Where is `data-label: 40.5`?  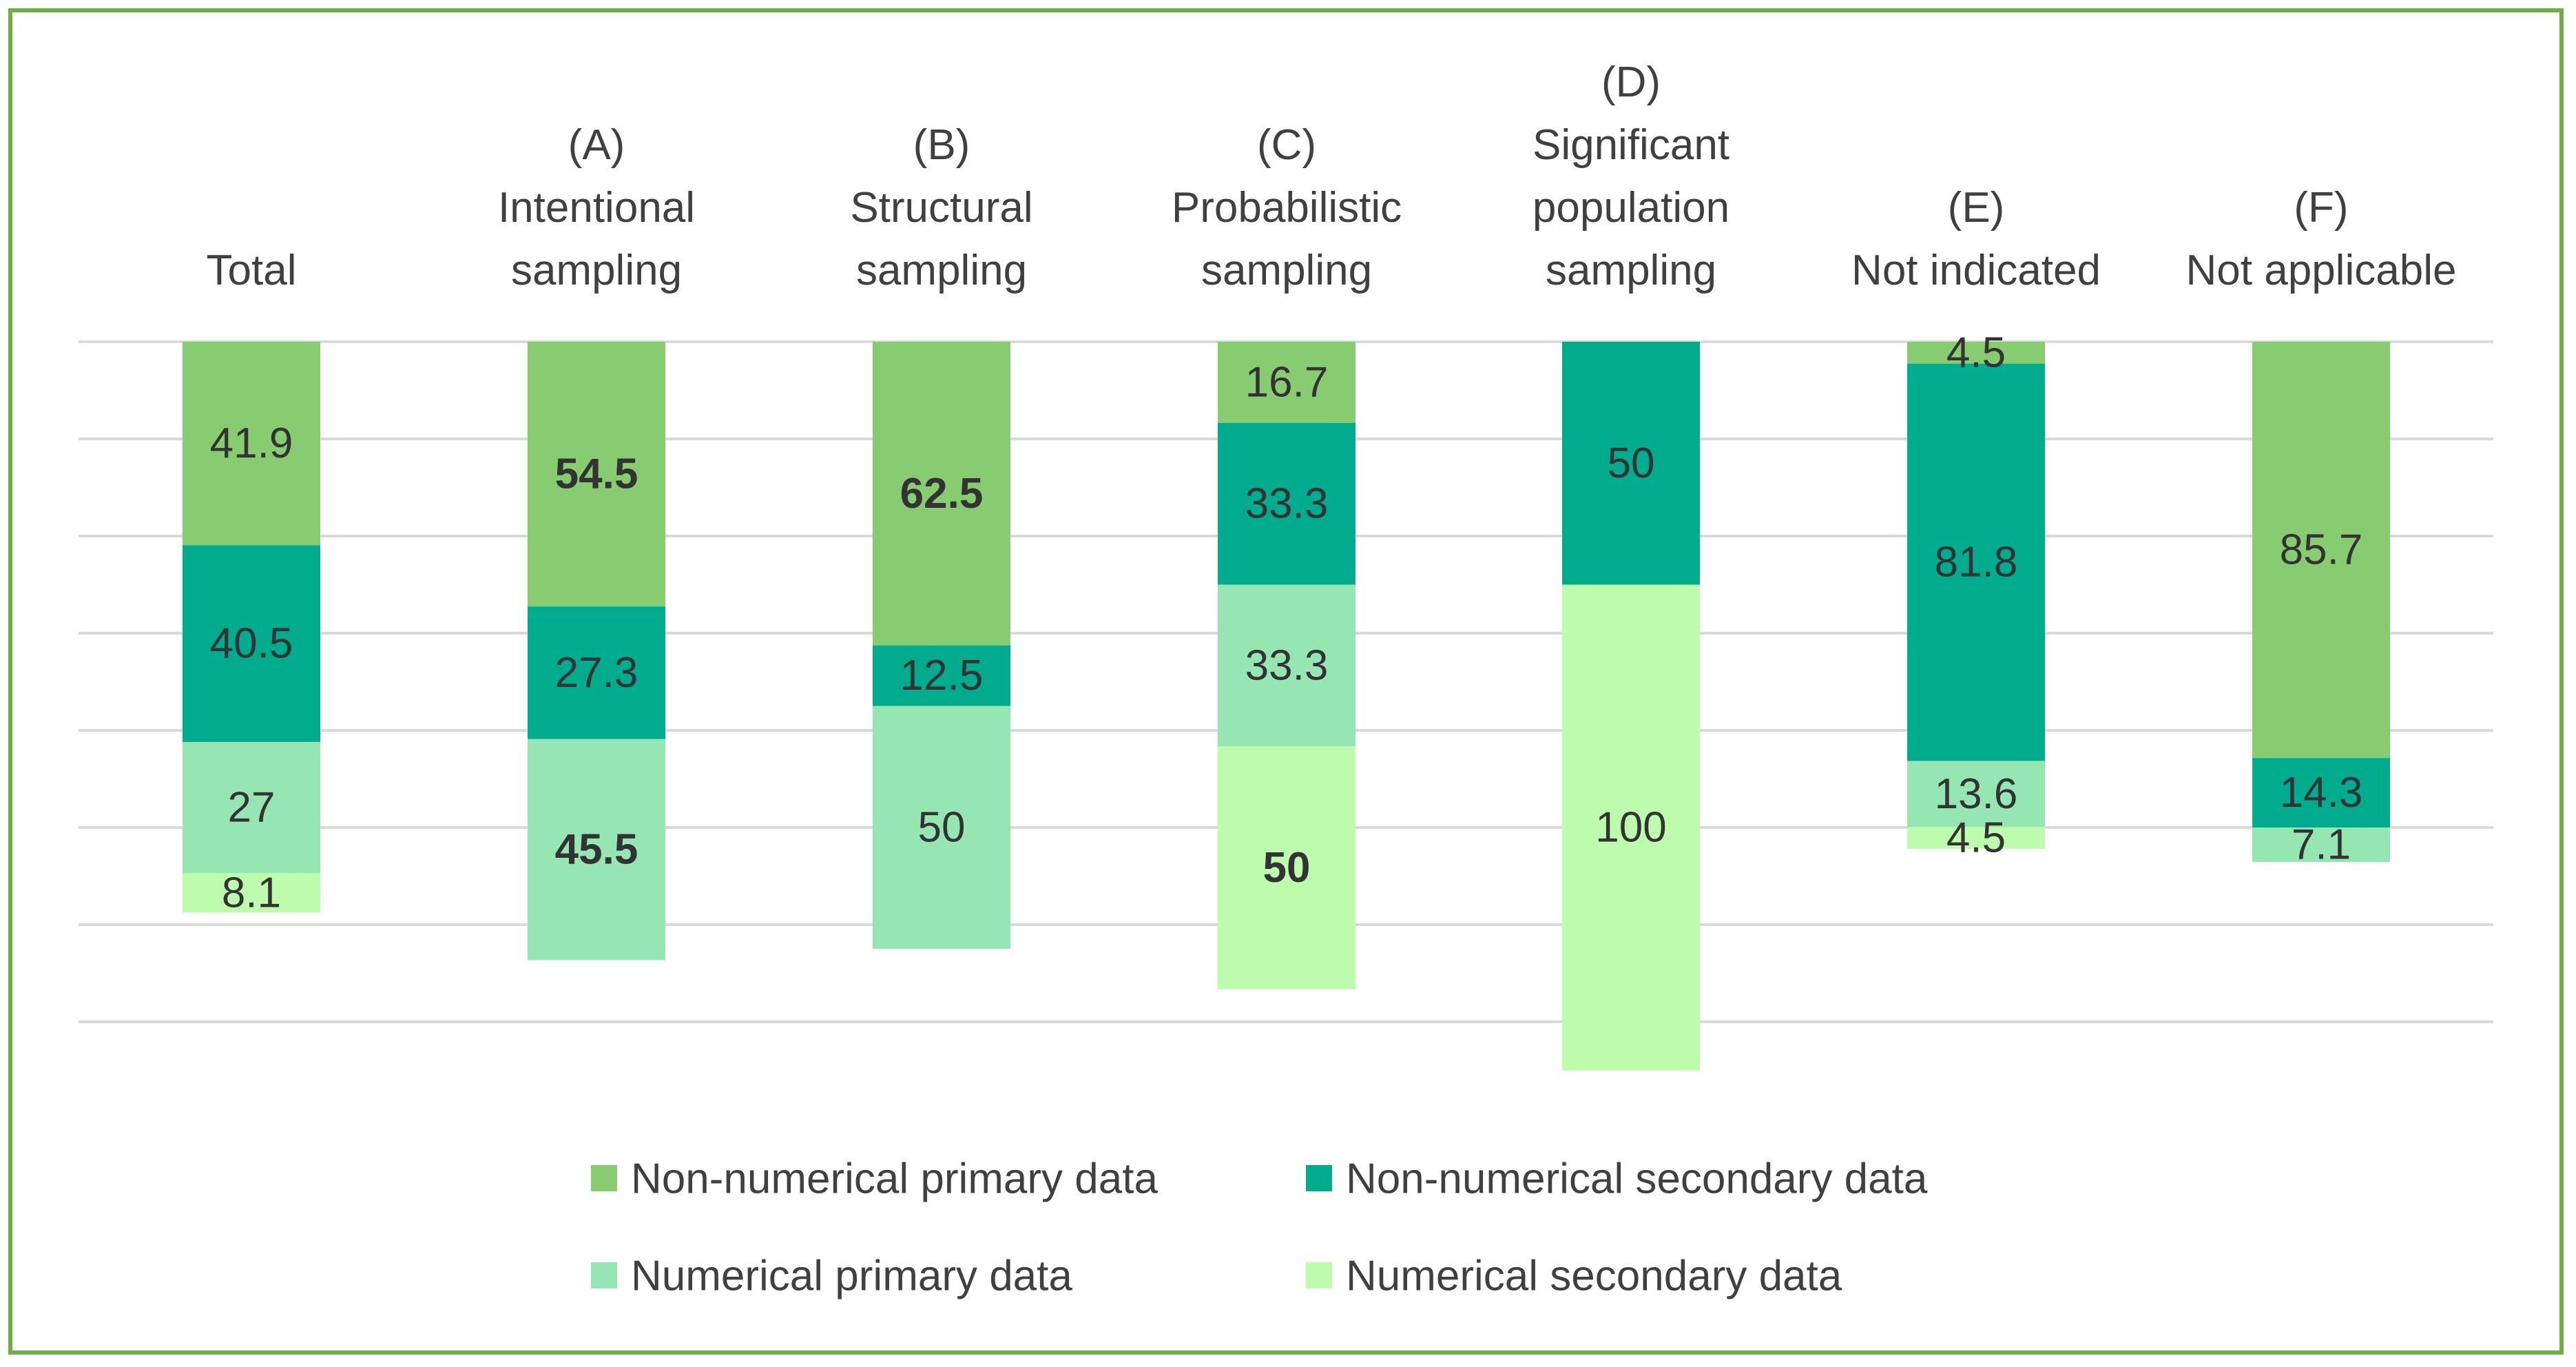
data-label: 40.5 is located at coordinates (252, 644).